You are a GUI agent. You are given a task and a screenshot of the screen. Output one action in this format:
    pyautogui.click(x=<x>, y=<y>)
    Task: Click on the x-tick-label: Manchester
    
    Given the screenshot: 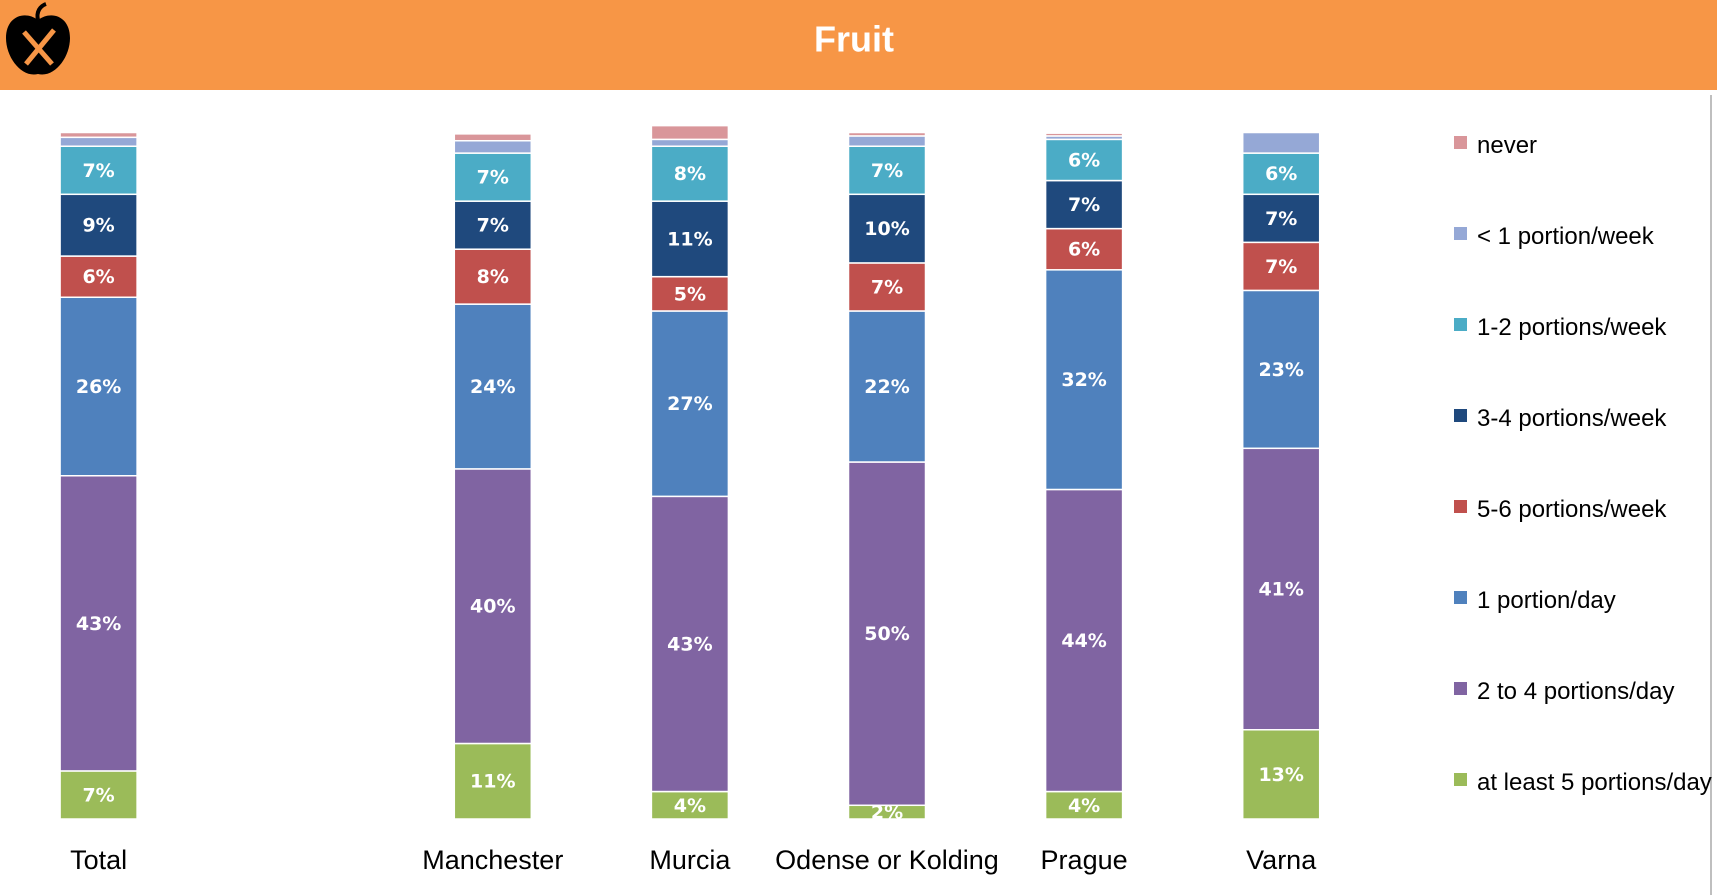 What is the action you would take?
    pyautogui.click(x=492, y=860)
    